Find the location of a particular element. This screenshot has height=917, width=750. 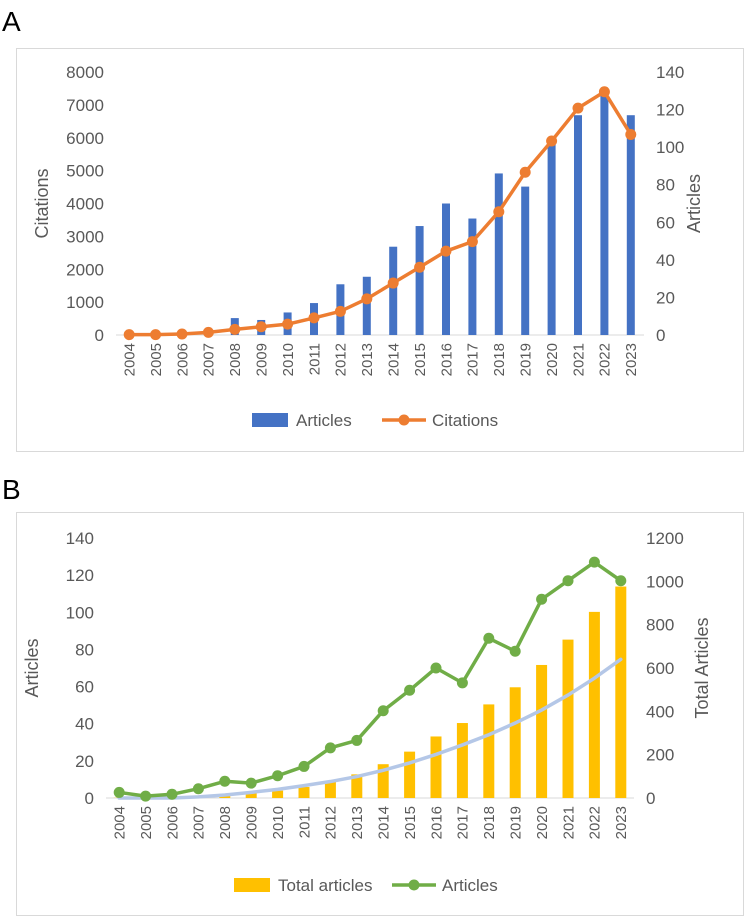

chart-b-x-tick-label: 2017 is located at coordinates (463, 822).